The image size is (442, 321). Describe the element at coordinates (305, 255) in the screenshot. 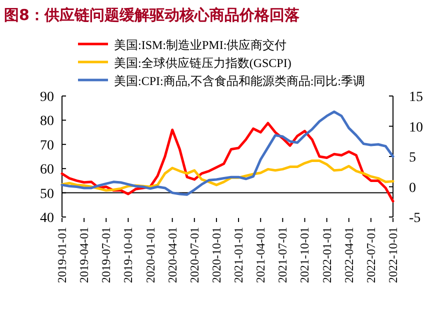

I see `x-tick-label: 2021-10-01` at that location.